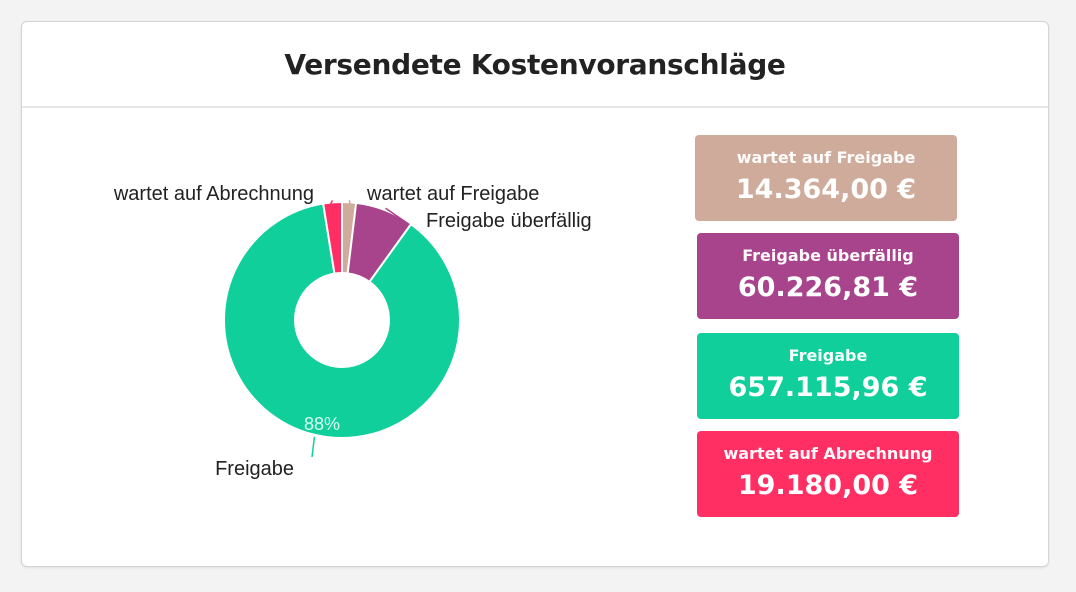 The image size is (1076, 592). Describe the element at coordinates (213, 194) in the screenshot. I see `label-wartet-auf-abrechnung: wartet auf Abrechnung` at that location.